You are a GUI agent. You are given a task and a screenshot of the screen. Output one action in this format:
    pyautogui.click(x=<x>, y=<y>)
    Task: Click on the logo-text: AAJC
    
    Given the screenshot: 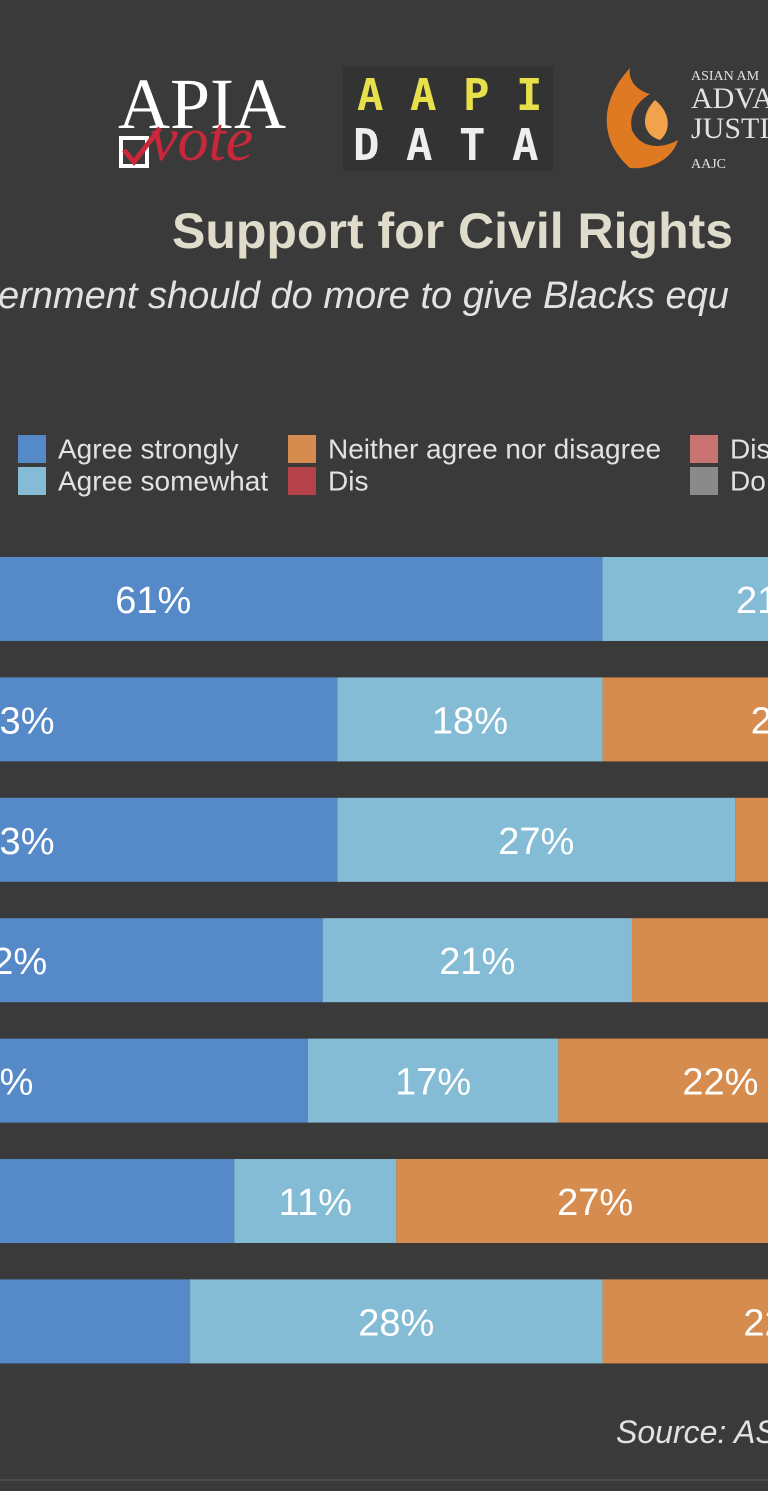 What is the action you would take?
    pyautogui.click(x=708, y=164)
    